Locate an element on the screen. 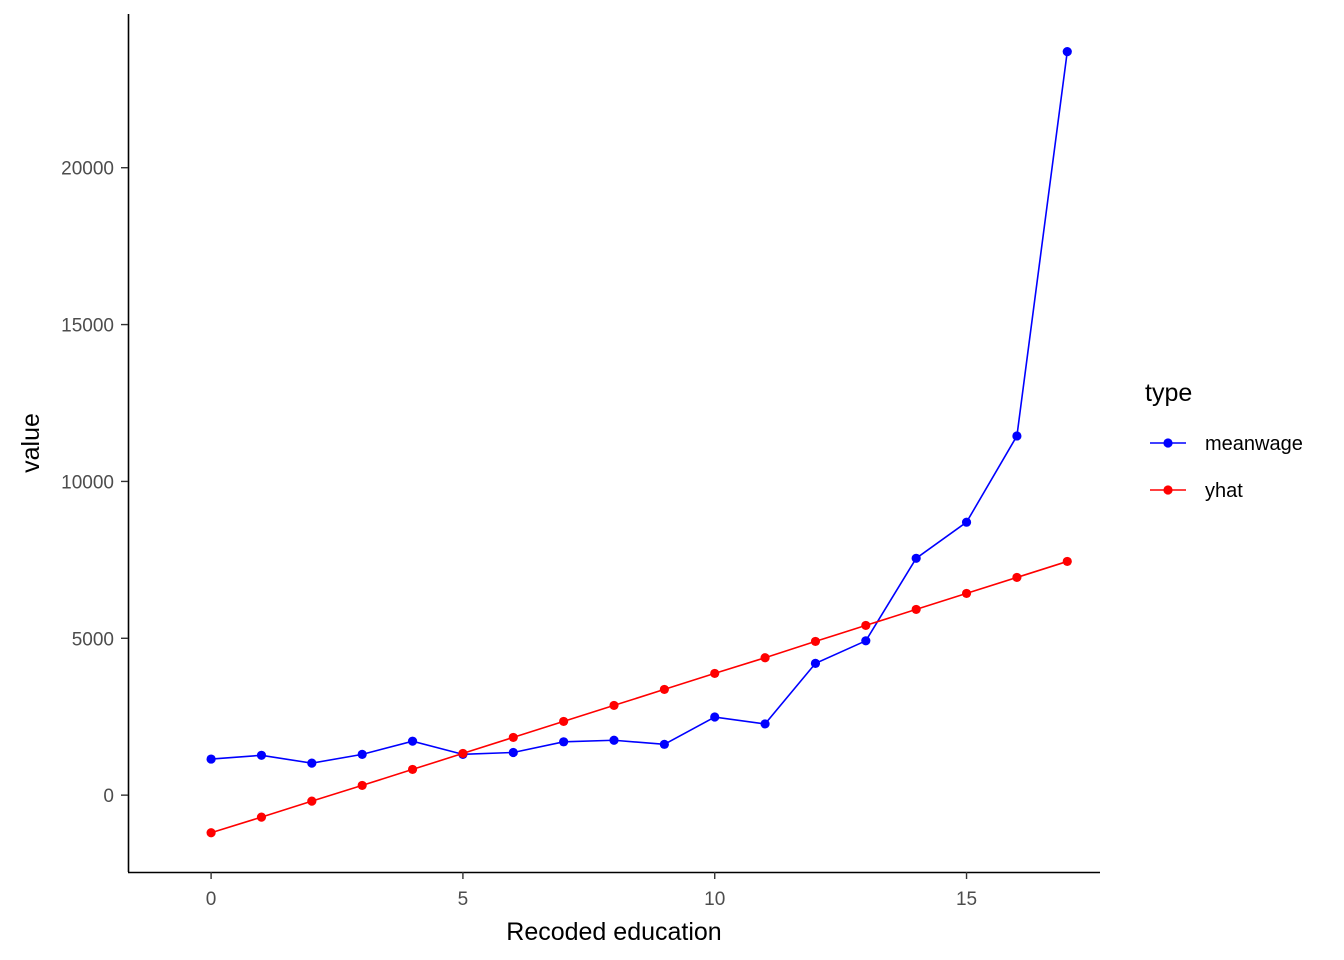 This screenshot has height=960, width=1344. x-tick-label: 0 is located at coordinates (211, 899).